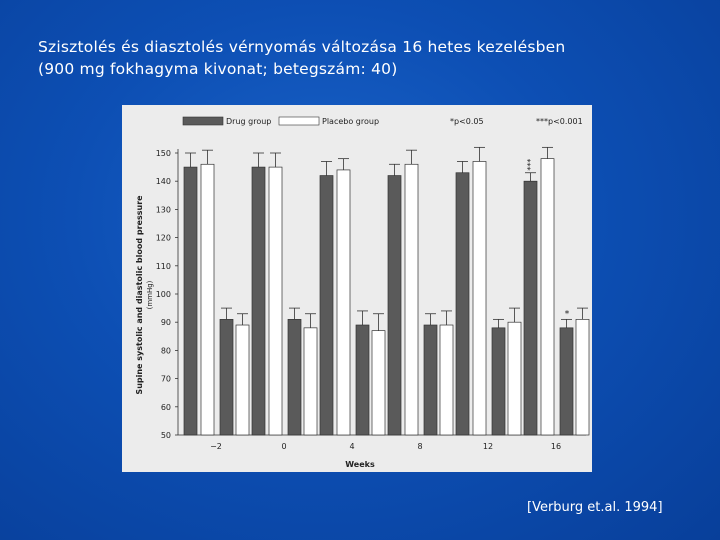 The image size is (720, 540). Describe the element at coordinates (166, 350) in the screenshot. I see `y-tick-label: 80` at that location.